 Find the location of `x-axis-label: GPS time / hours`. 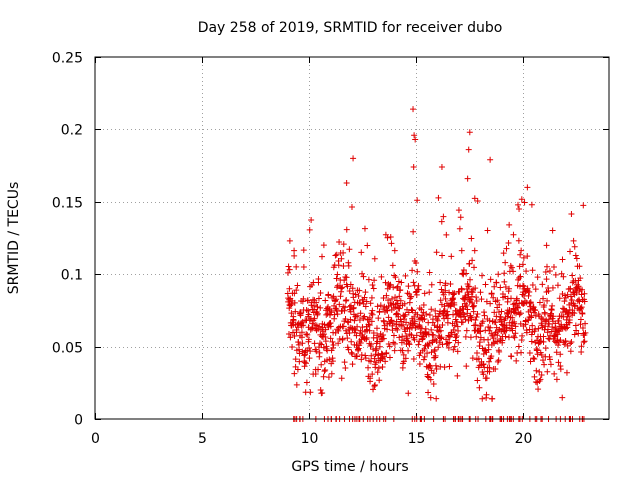

x-axis-label: GPS time / hours is located at coordinates (349, 467).